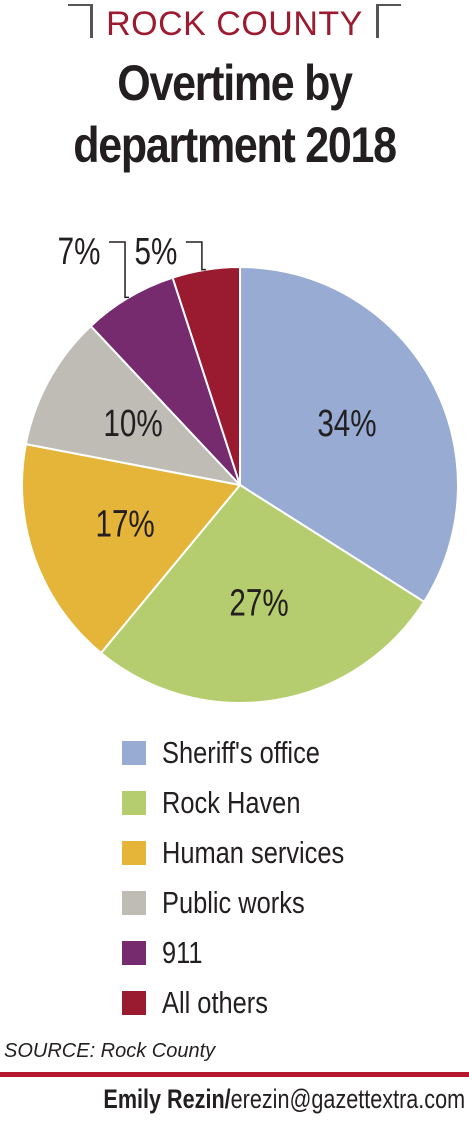 This screenshot has width=469, height=1126. I want to click on pie-slice-rock-haven, so click(262, 593).